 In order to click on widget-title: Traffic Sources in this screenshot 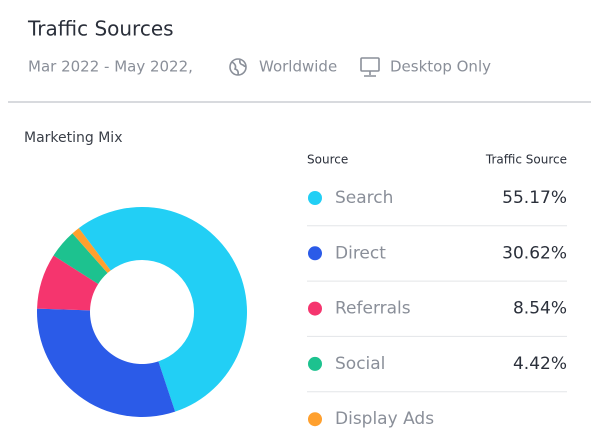, I will do `click(100, 29)`.